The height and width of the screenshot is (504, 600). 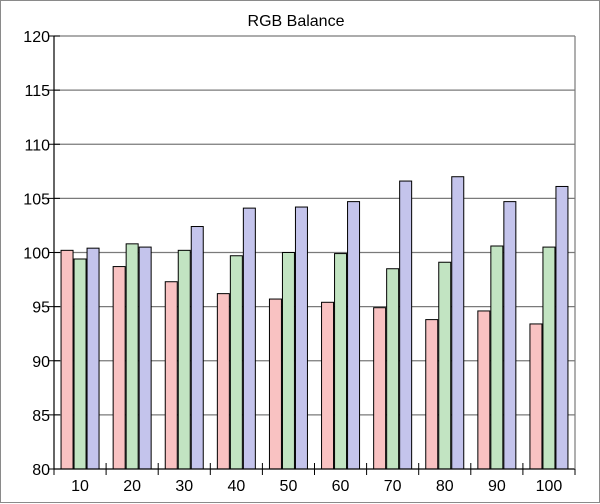 I want to click on y-tick-label: 115, so click(x=37, y=91).